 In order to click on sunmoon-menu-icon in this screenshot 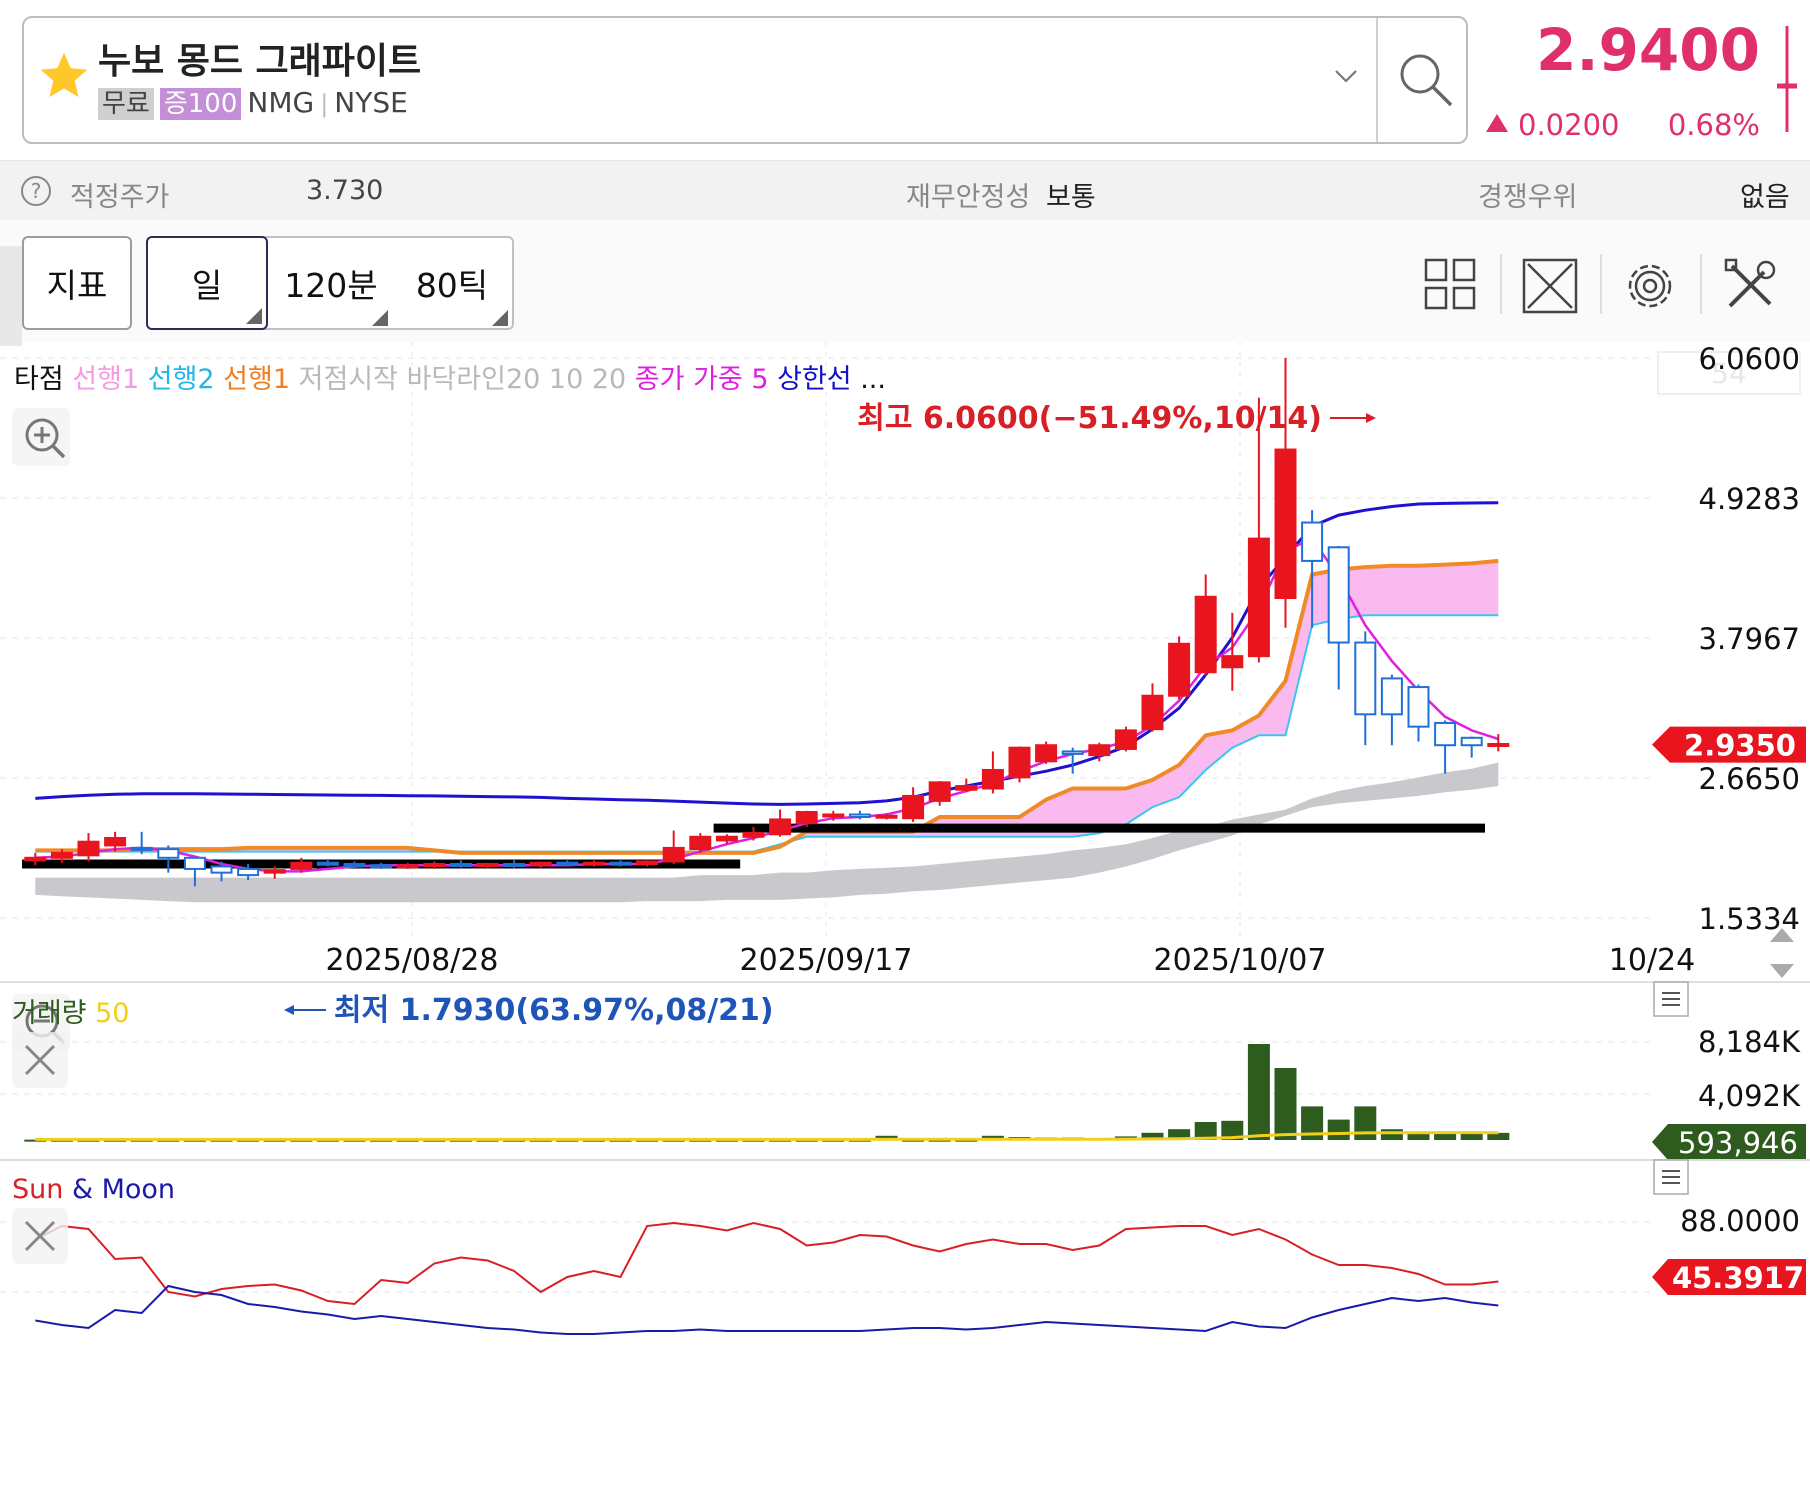, I will do `click(1671, 1177)`.